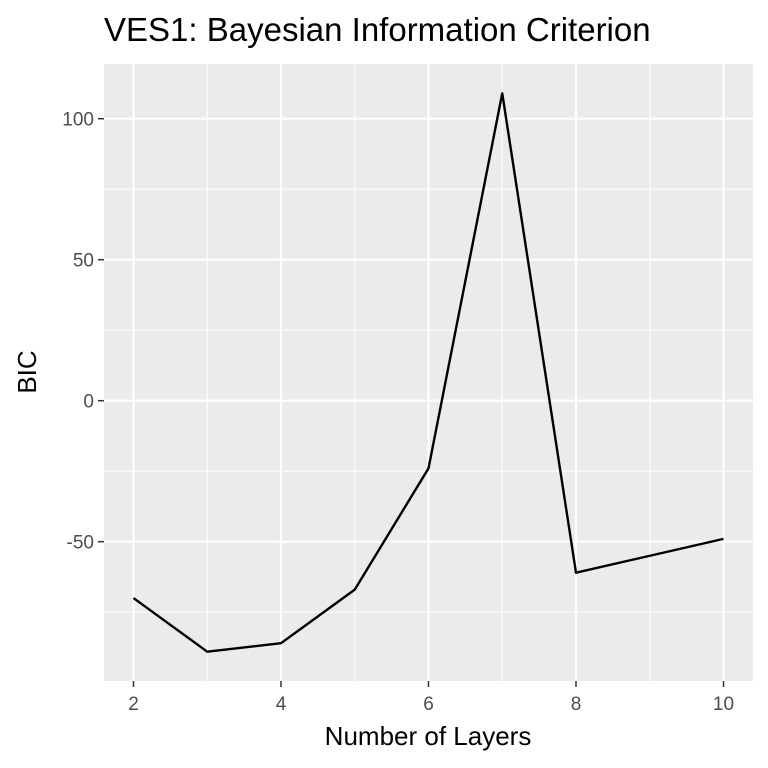 The height and width of the screenshot is (768, 768). I want to click on x-tick-label: 4, so click(281, 704).